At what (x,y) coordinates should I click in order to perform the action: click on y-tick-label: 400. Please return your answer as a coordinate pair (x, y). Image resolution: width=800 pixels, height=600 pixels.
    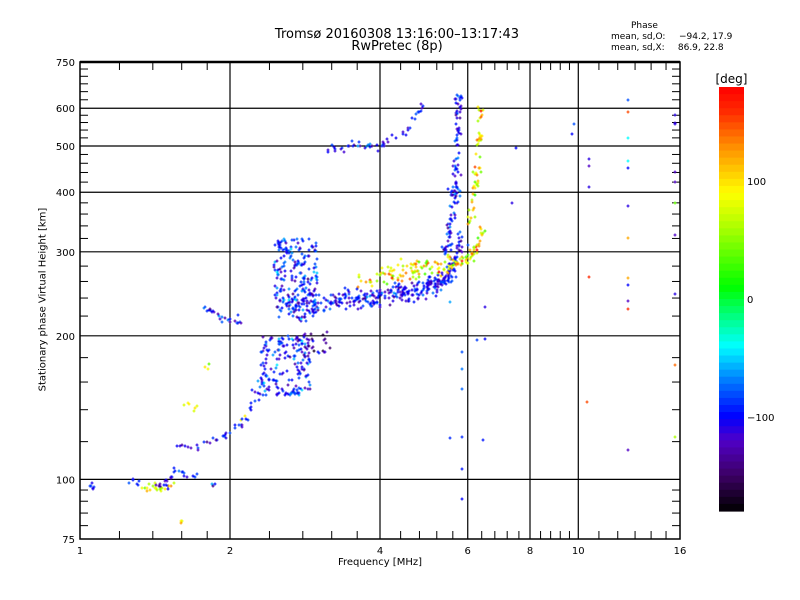
    Looking at the image, I should click on (65, 193).